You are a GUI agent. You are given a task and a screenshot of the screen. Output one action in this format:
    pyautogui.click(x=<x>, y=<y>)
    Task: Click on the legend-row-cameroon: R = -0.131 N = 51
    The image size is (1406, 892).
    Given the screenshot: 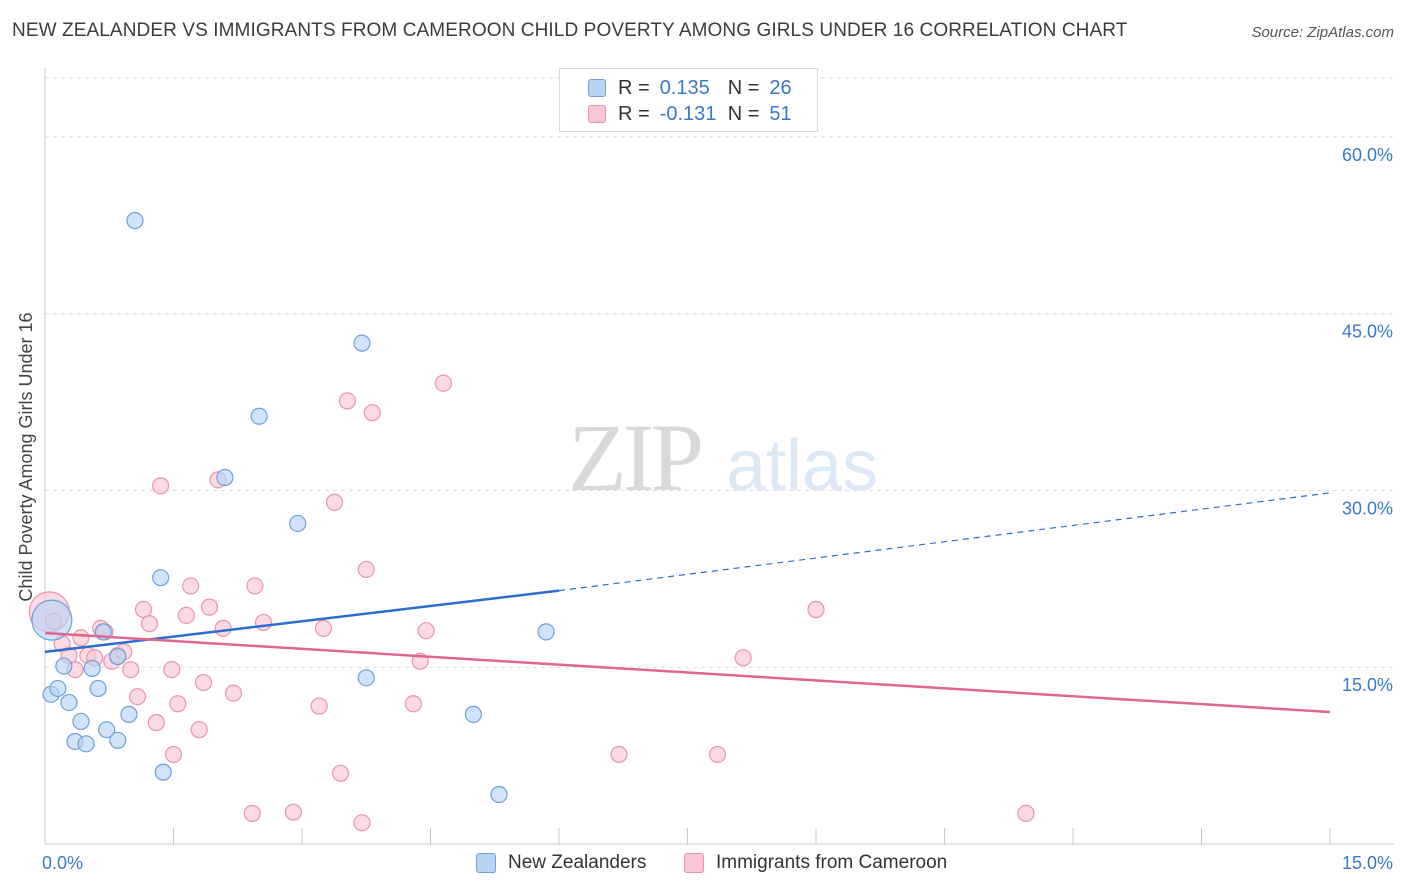 What is the action you would take?
    pyautogui.click(x=690, y=114)
    